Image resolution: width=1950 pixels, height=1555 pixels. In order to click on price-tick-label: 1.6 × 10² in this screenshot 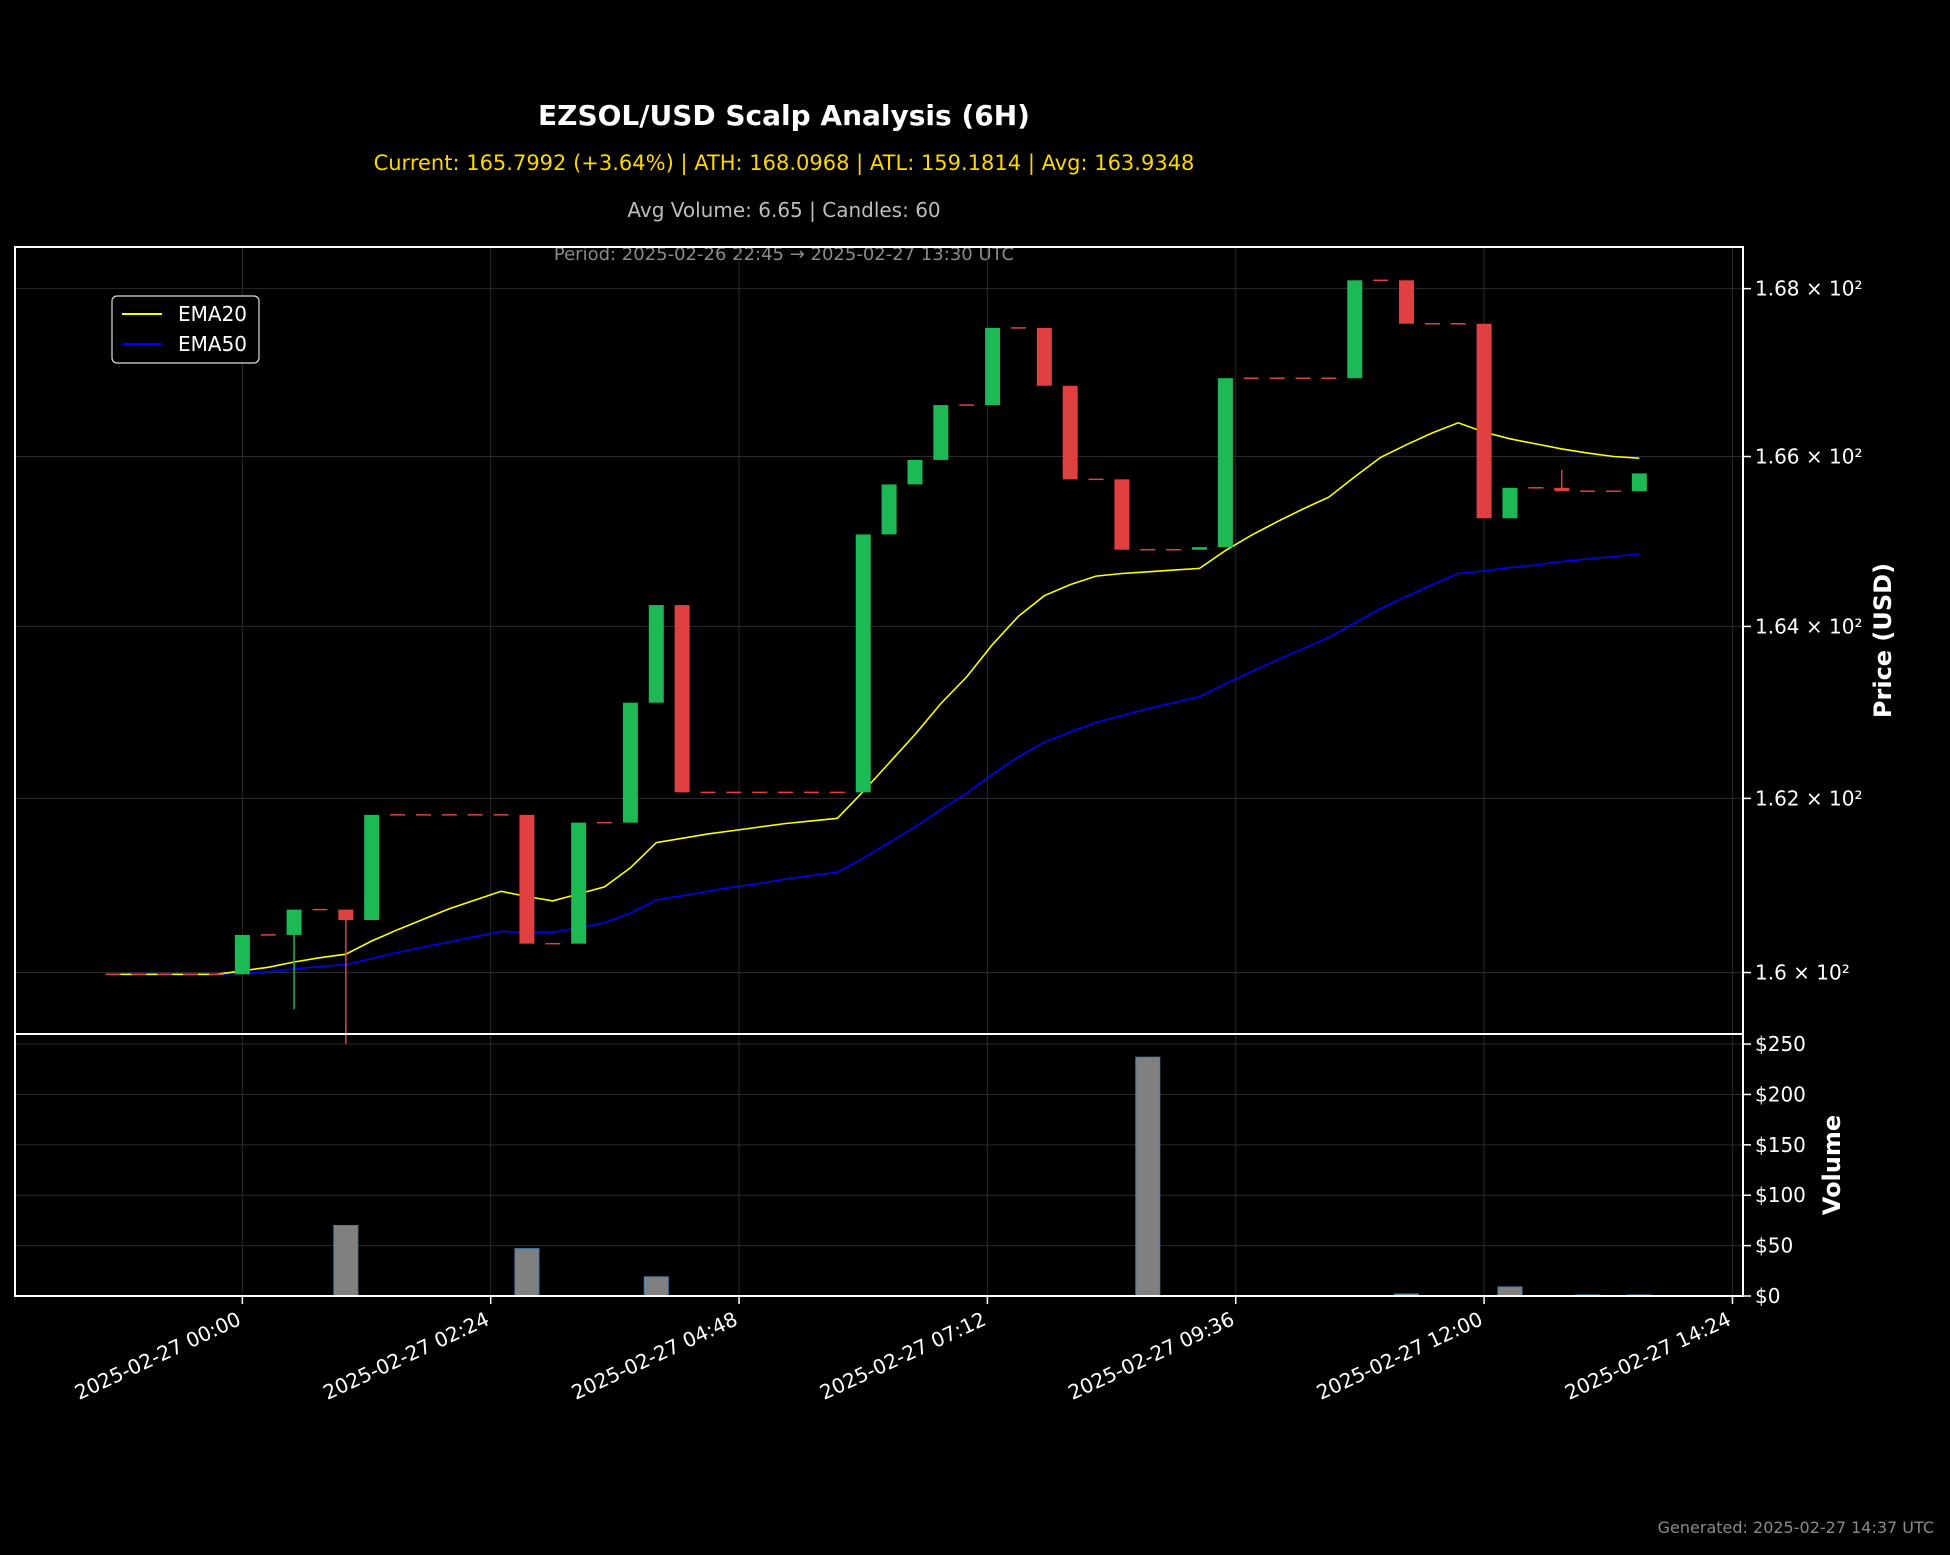, I will do `click(1802, 973)`.